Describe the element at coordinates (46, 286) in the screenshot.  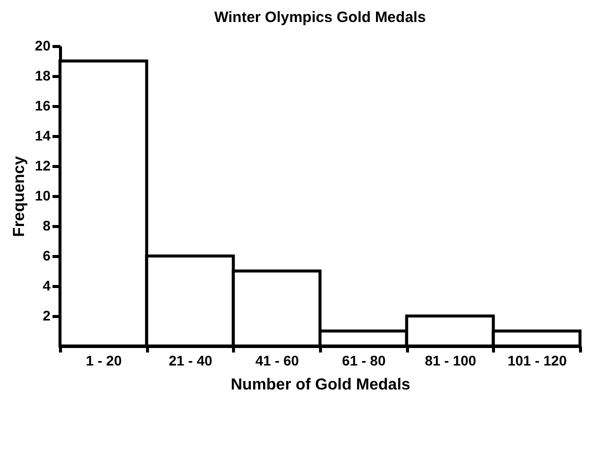
I see `y-tick-label: 4` at that location.